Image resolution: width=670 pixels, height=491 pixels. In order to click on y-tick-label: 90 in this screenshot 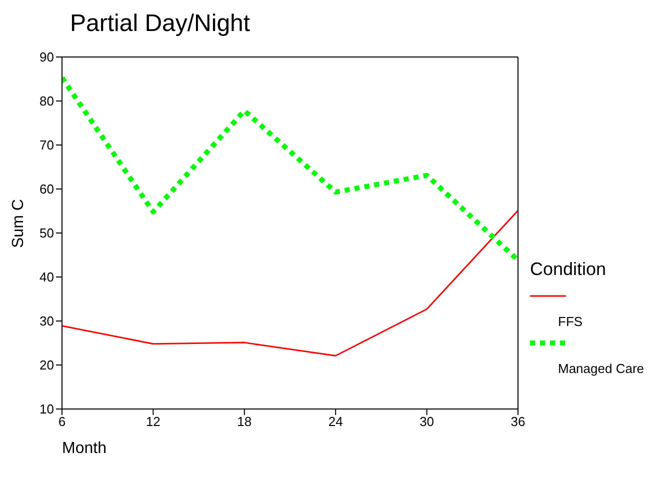, I will do `click(47, 57)`.